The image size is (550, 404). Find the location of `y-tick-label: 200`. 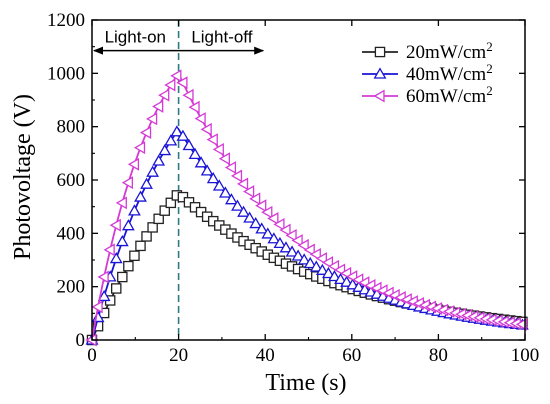

y-tick-label: 200 is located at coordinates (71, 287).